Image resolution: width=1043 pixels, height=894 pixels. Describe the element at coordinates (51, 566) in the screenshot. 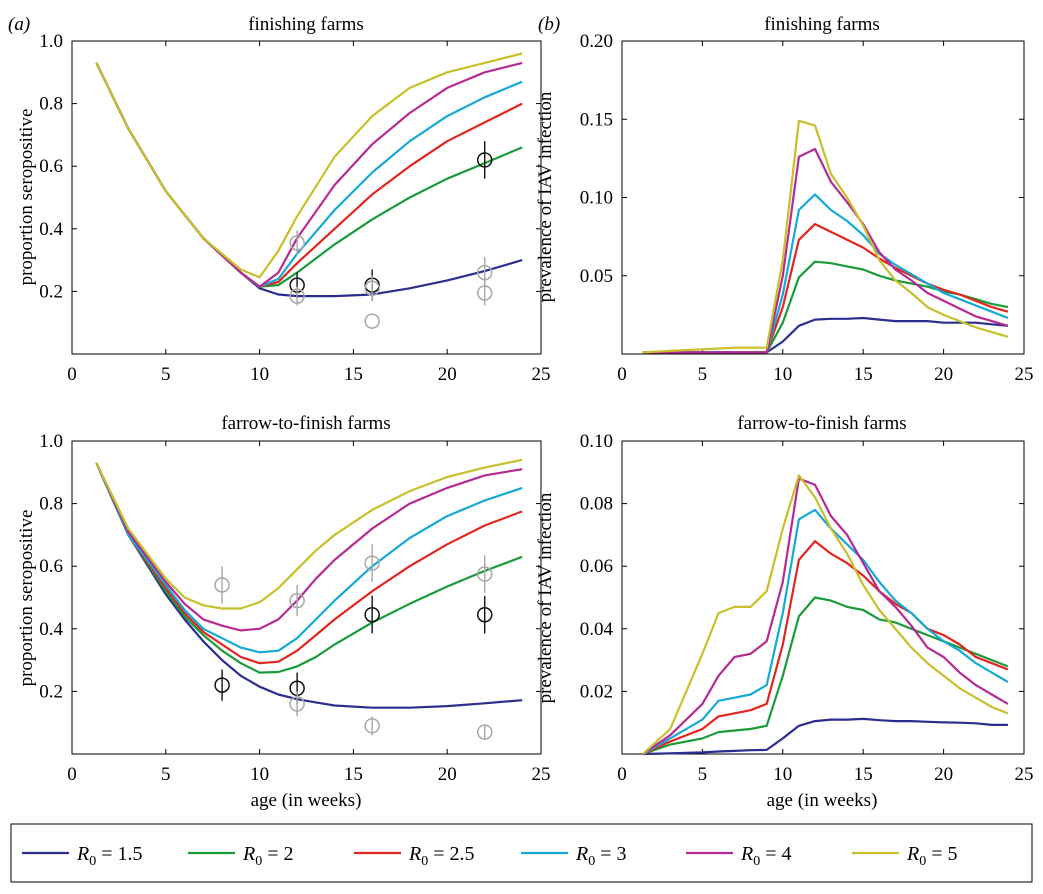

I see `y-tick-label: 0.6` at that location.